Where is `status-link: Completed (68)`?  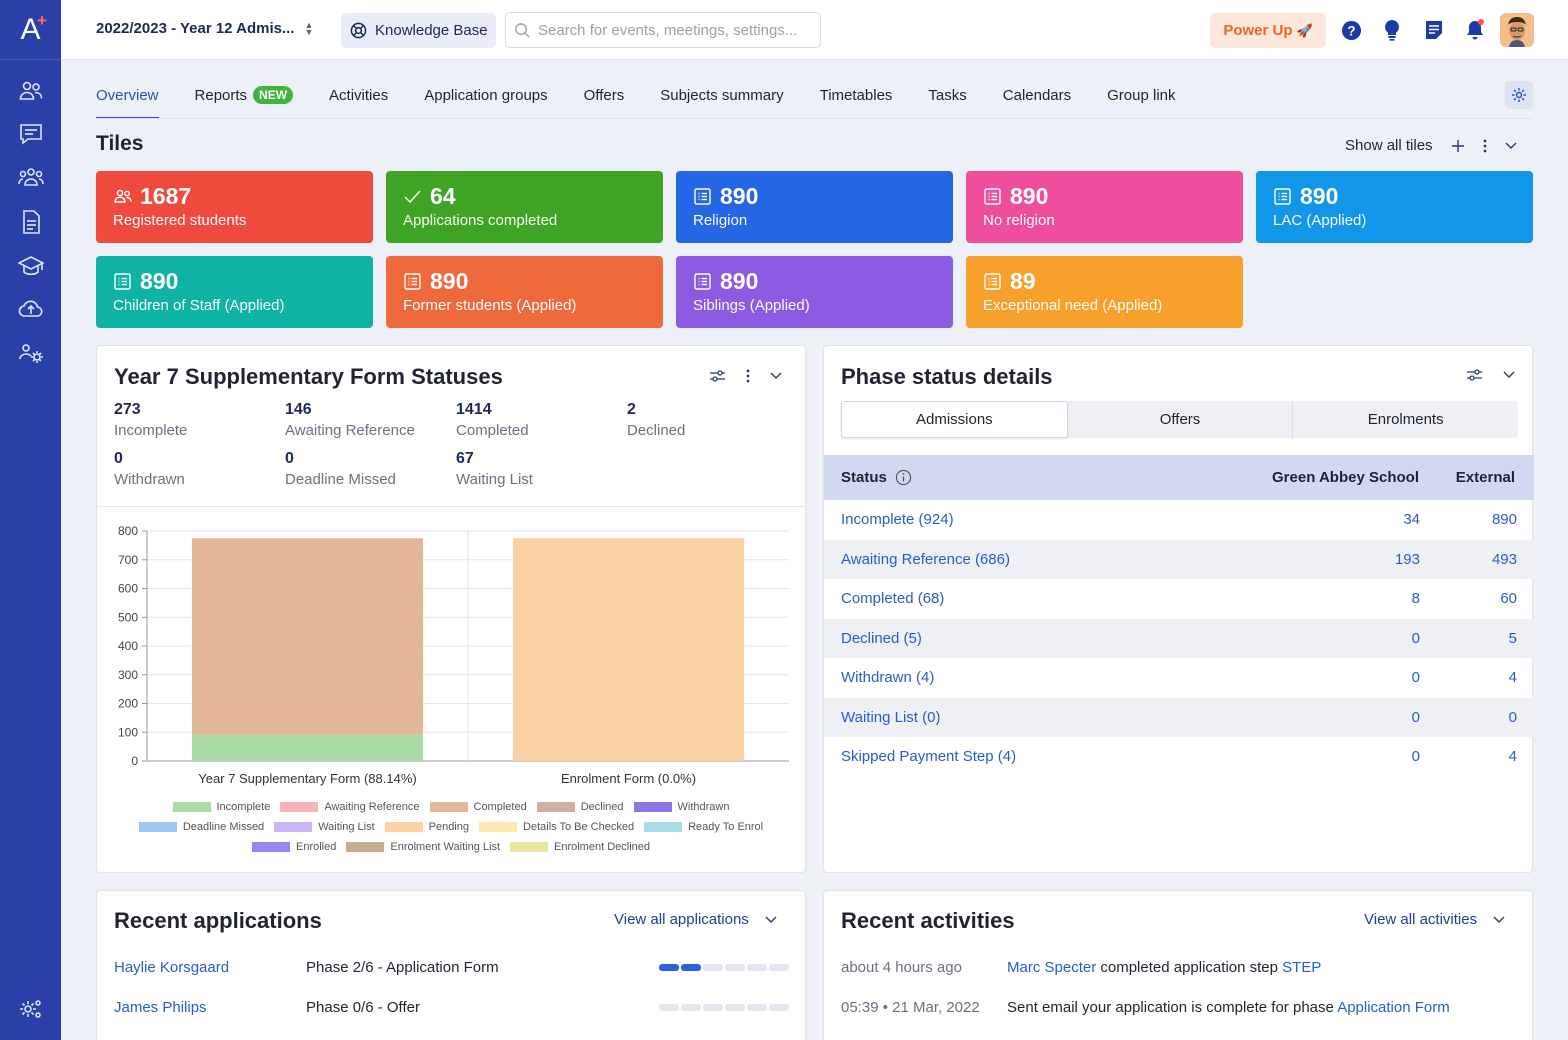
status-link: Completed (68) is located at coordinates (893, 598).